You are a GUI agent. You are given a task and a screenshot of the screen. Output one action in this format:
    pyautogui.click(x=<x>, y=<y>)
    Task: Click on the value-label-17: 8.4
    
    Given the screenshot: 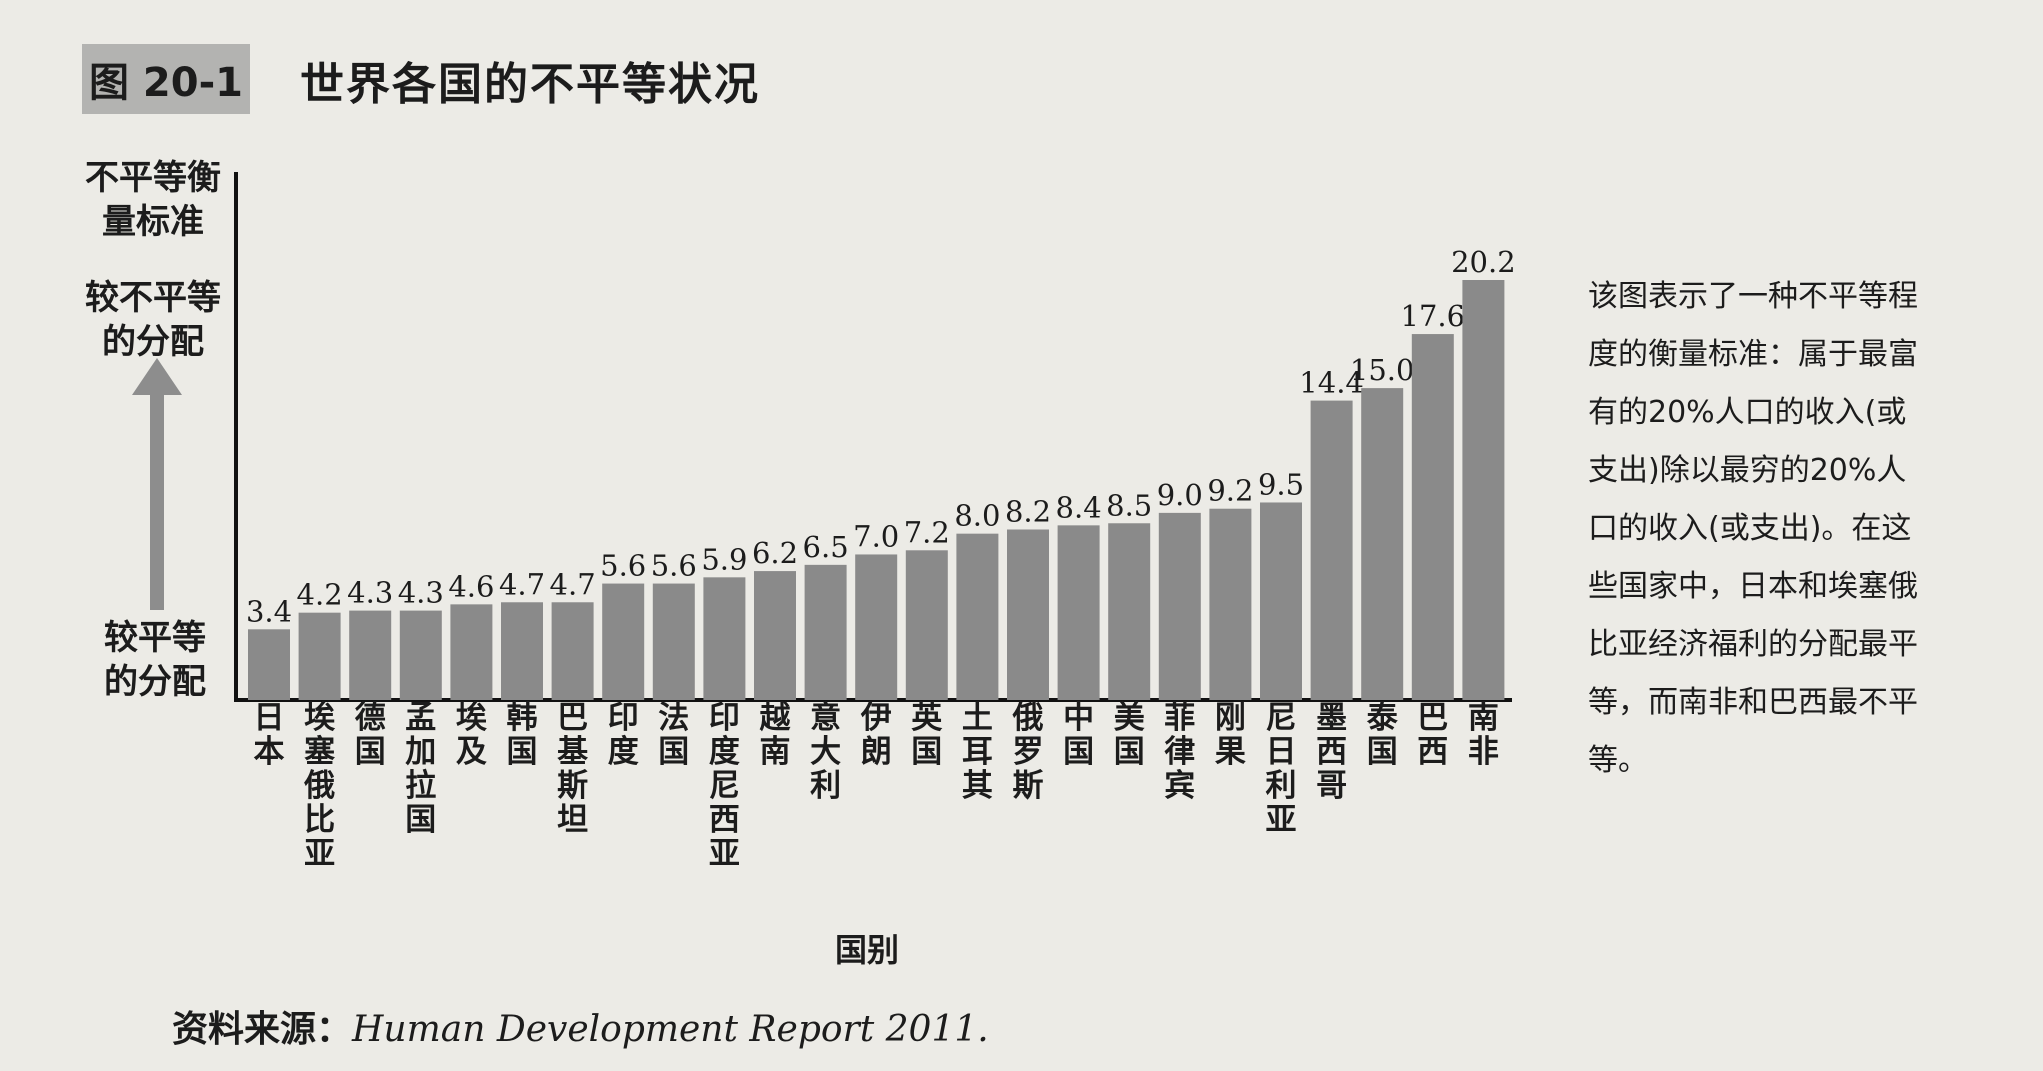 What is the action you would take?
    pyautogui.click(x=1079, y=507)
    